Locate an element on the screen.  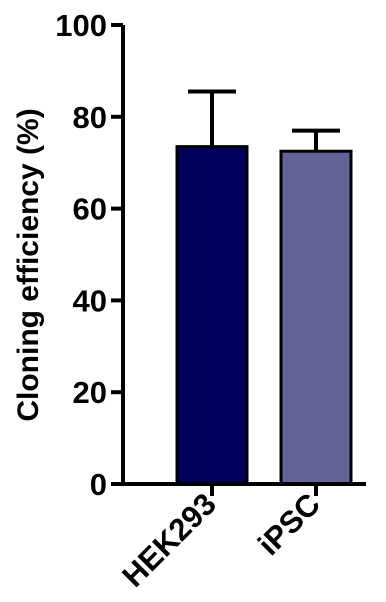
y-tick-label: 20 is located at coordinates (90, 392).